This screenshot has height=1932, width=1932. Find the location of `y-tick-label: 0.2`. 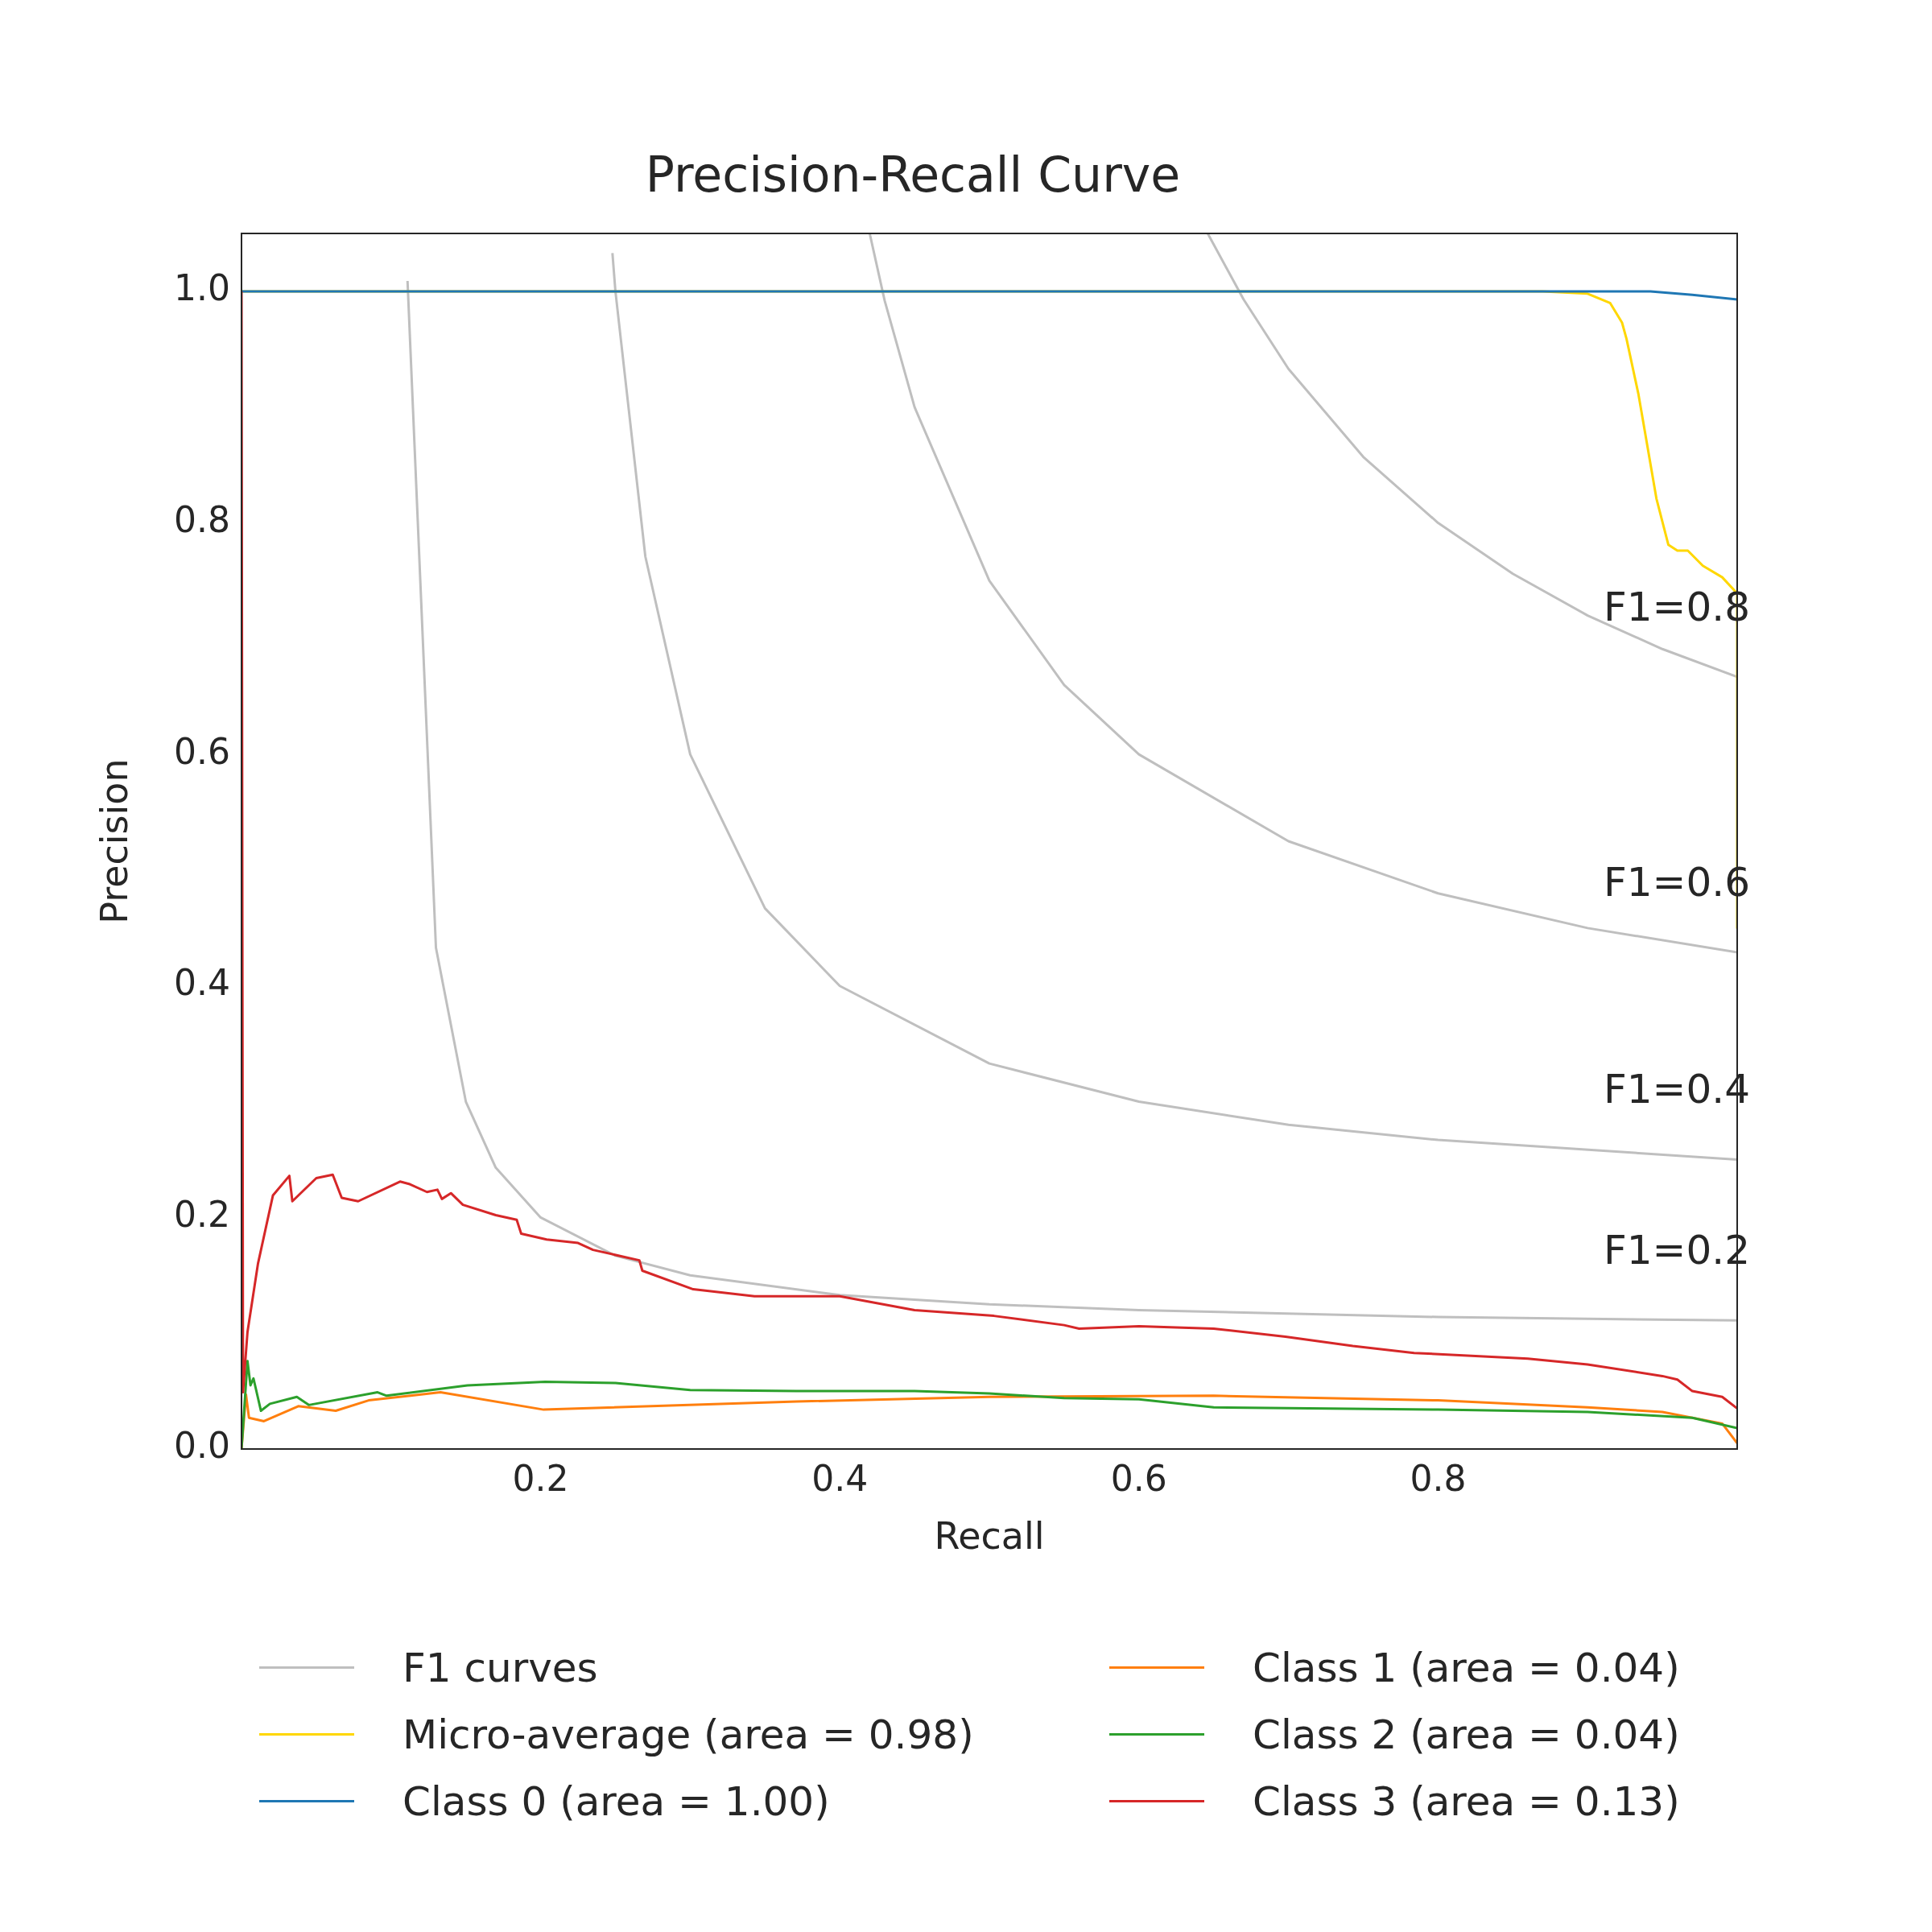

y-tick-label: 0.2 is located at coordinates (202, 1214).